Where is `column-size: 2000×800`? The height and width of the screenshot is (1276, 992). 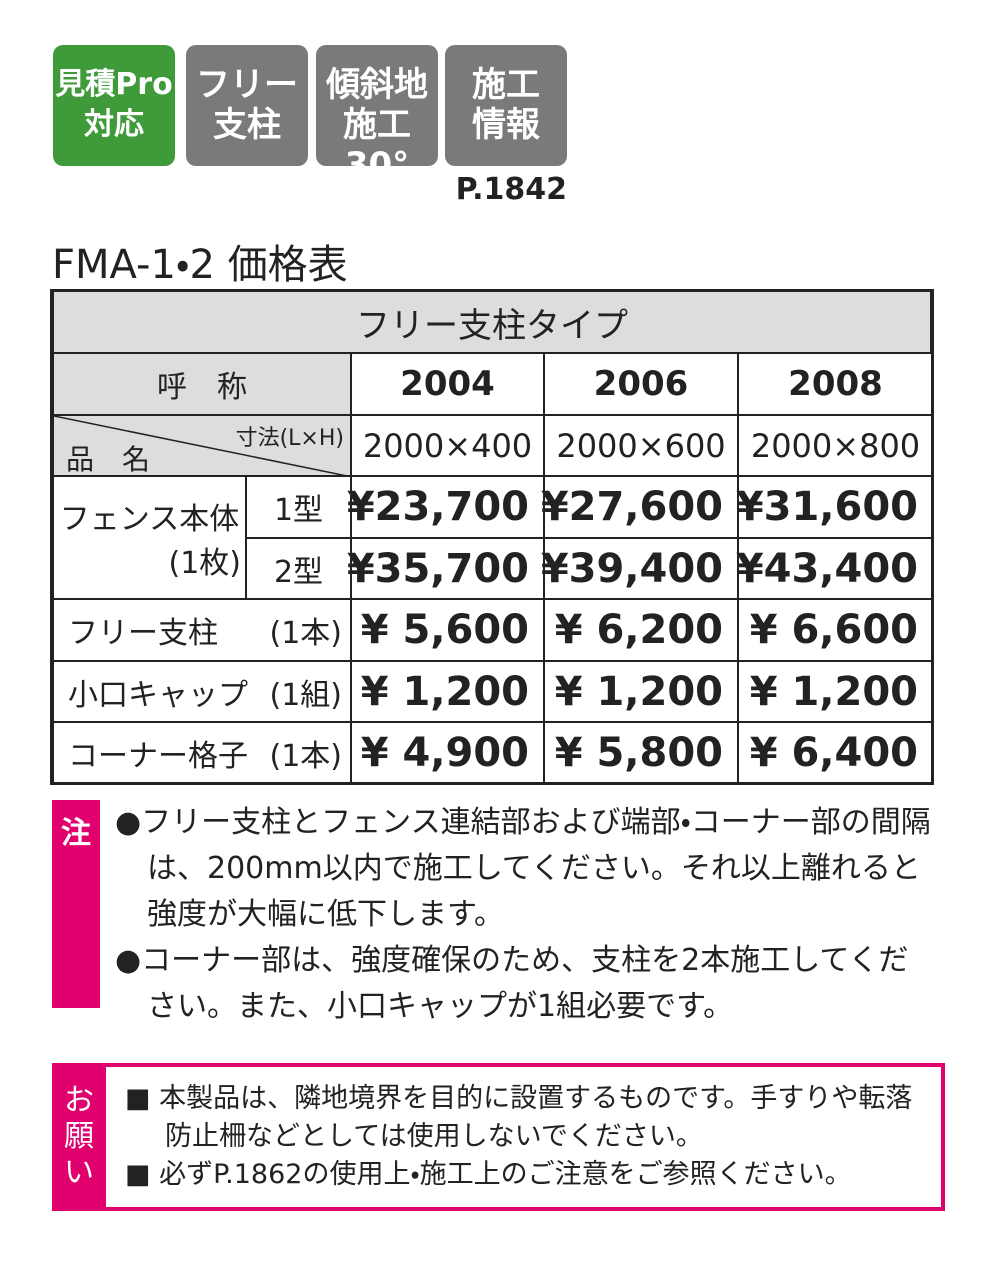
column-size: 2000×800 is located at coordinates (835, 445).